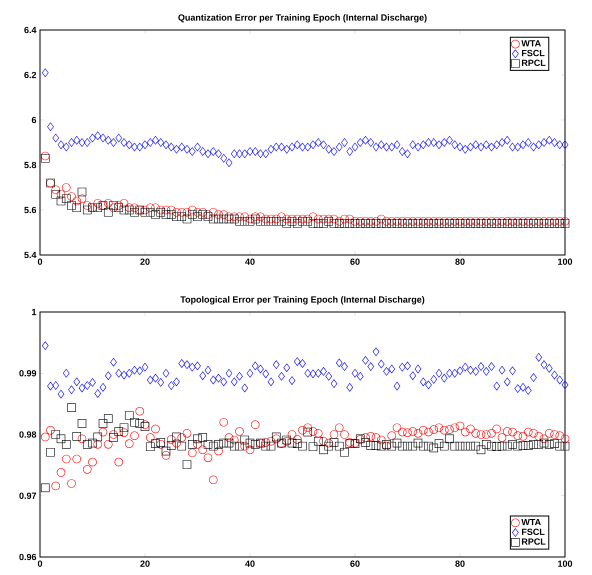 This screenshot has width=592, height=575. What do you see at coordinates (30, 255) in the screenshot?
I see `y-tick-label: 5.4` at bounding box center [30, 255].